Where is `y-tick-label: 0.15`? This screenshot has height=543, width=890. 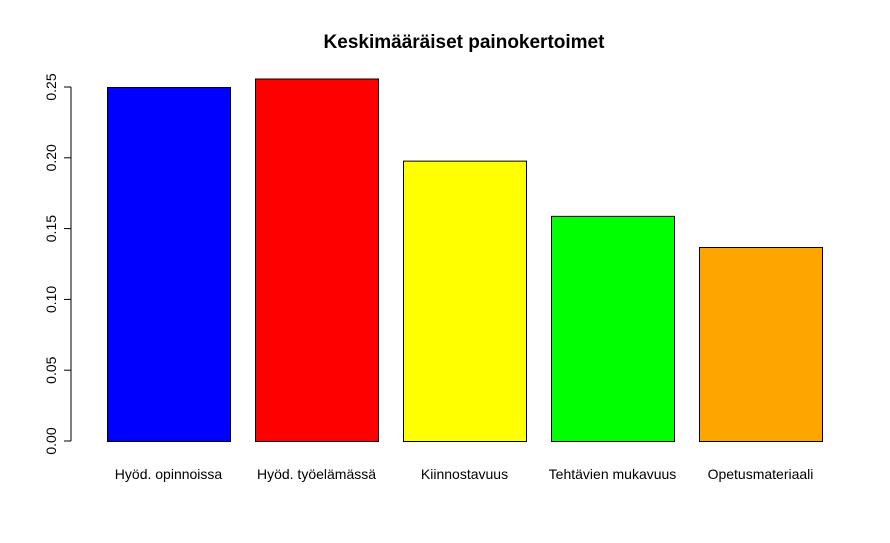
y-tick-label: 0.15 is located at coordinates (51, 228).